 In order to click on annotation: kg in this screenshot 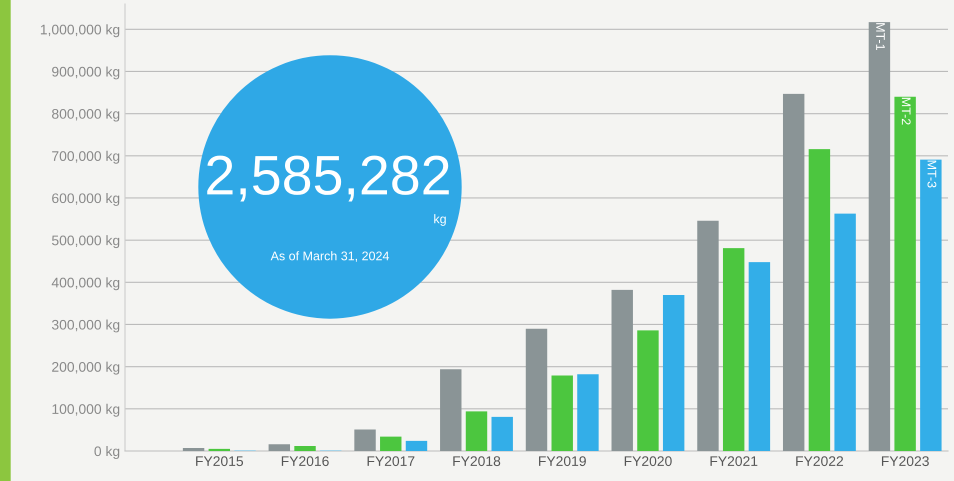, I will do `click(440, 220)`.